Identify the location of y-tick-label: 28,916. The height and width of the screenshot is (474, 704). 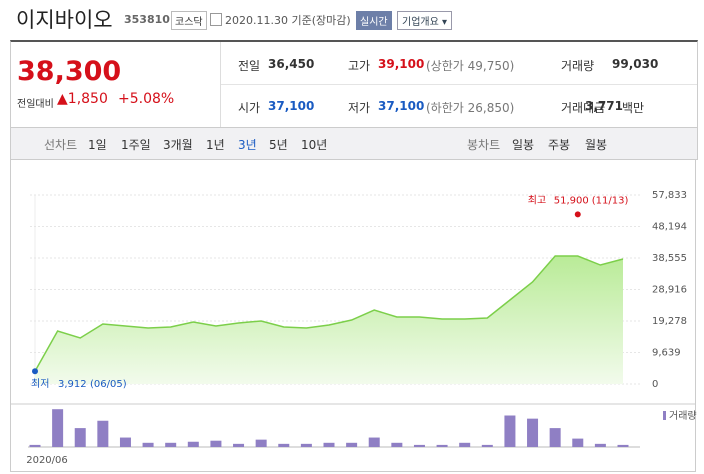
(669, 290).